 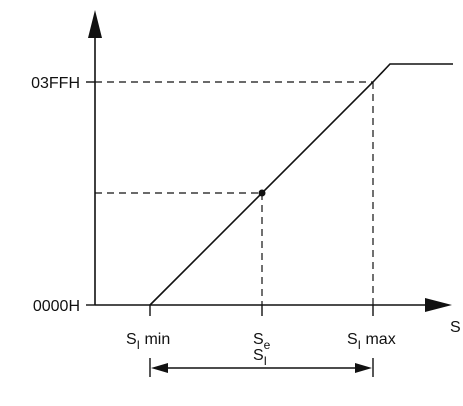 I want to click on operating-point, so click(x=262, y=193).